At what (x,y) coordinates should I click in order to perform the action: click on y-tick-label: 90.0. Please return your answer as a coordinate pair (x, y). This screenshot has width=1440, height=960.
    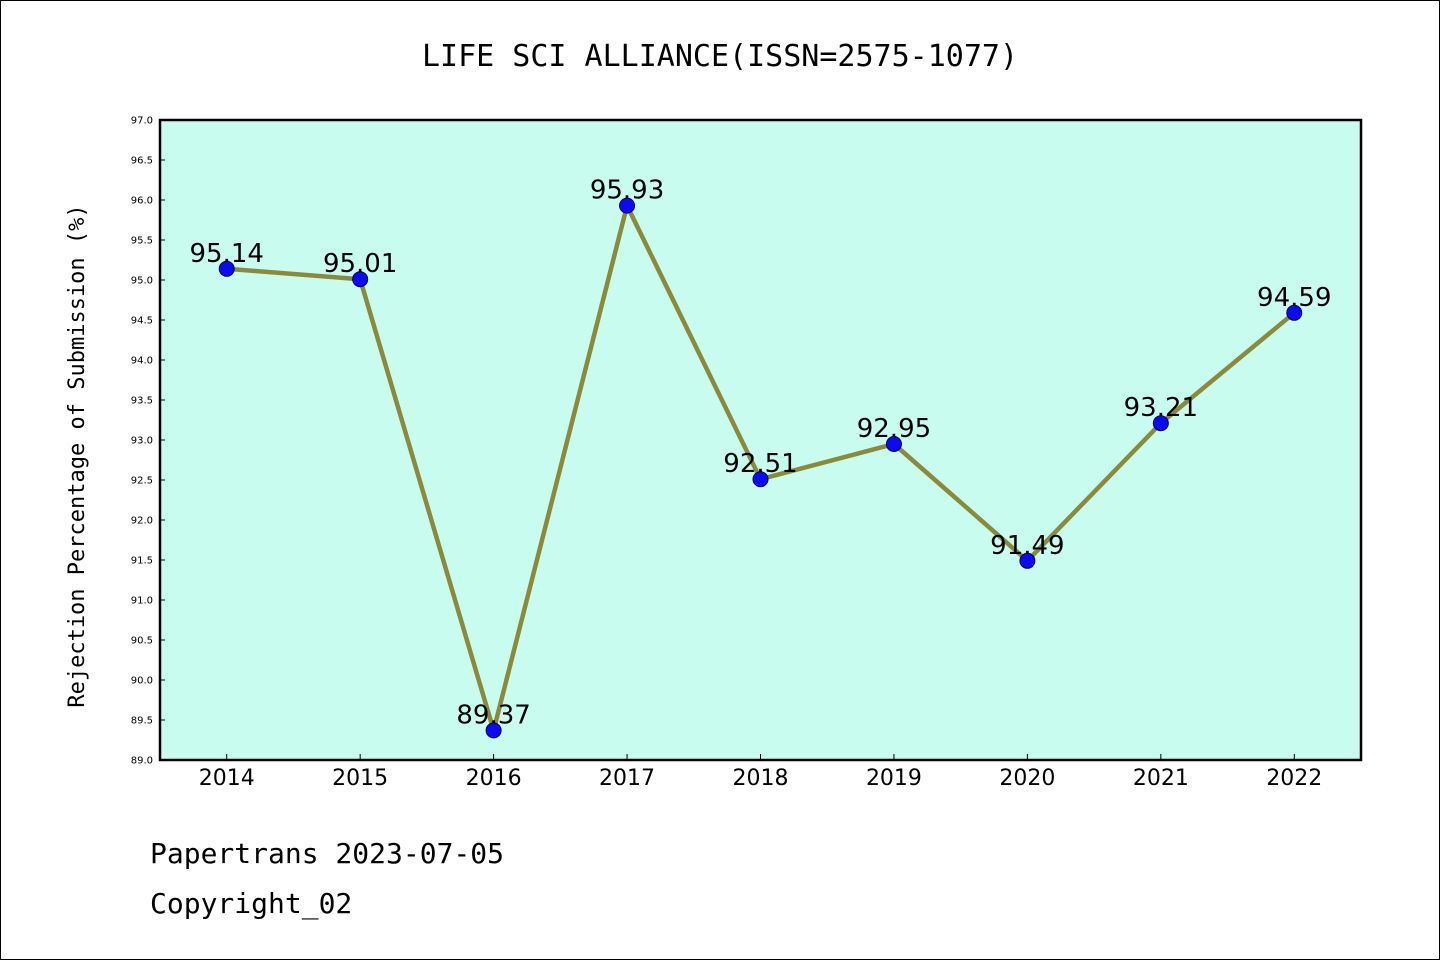
    Looking at the image, I should click on (142, 681).